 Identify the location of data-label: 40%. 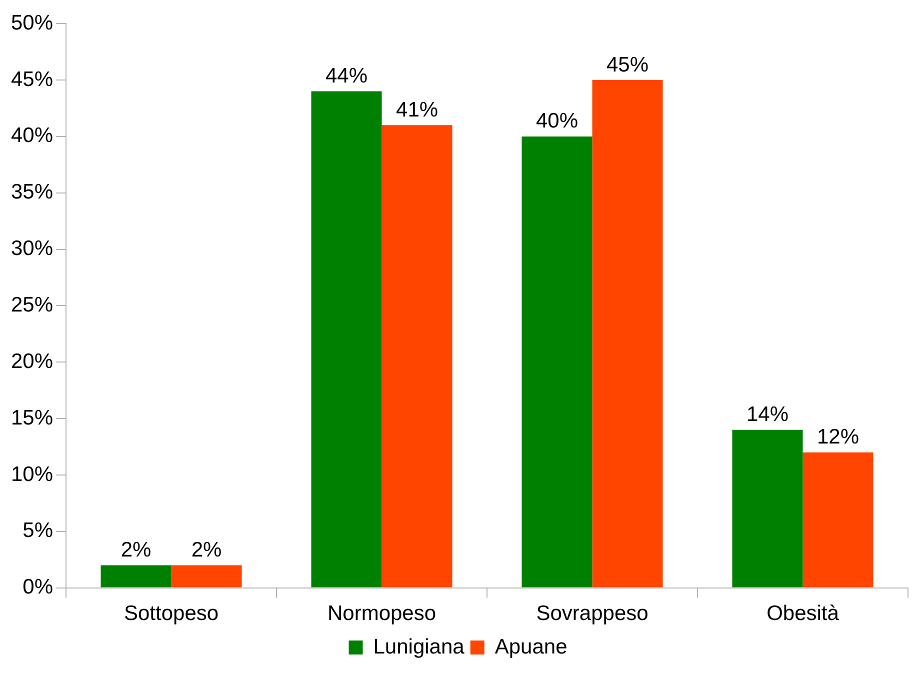
(557, 121).